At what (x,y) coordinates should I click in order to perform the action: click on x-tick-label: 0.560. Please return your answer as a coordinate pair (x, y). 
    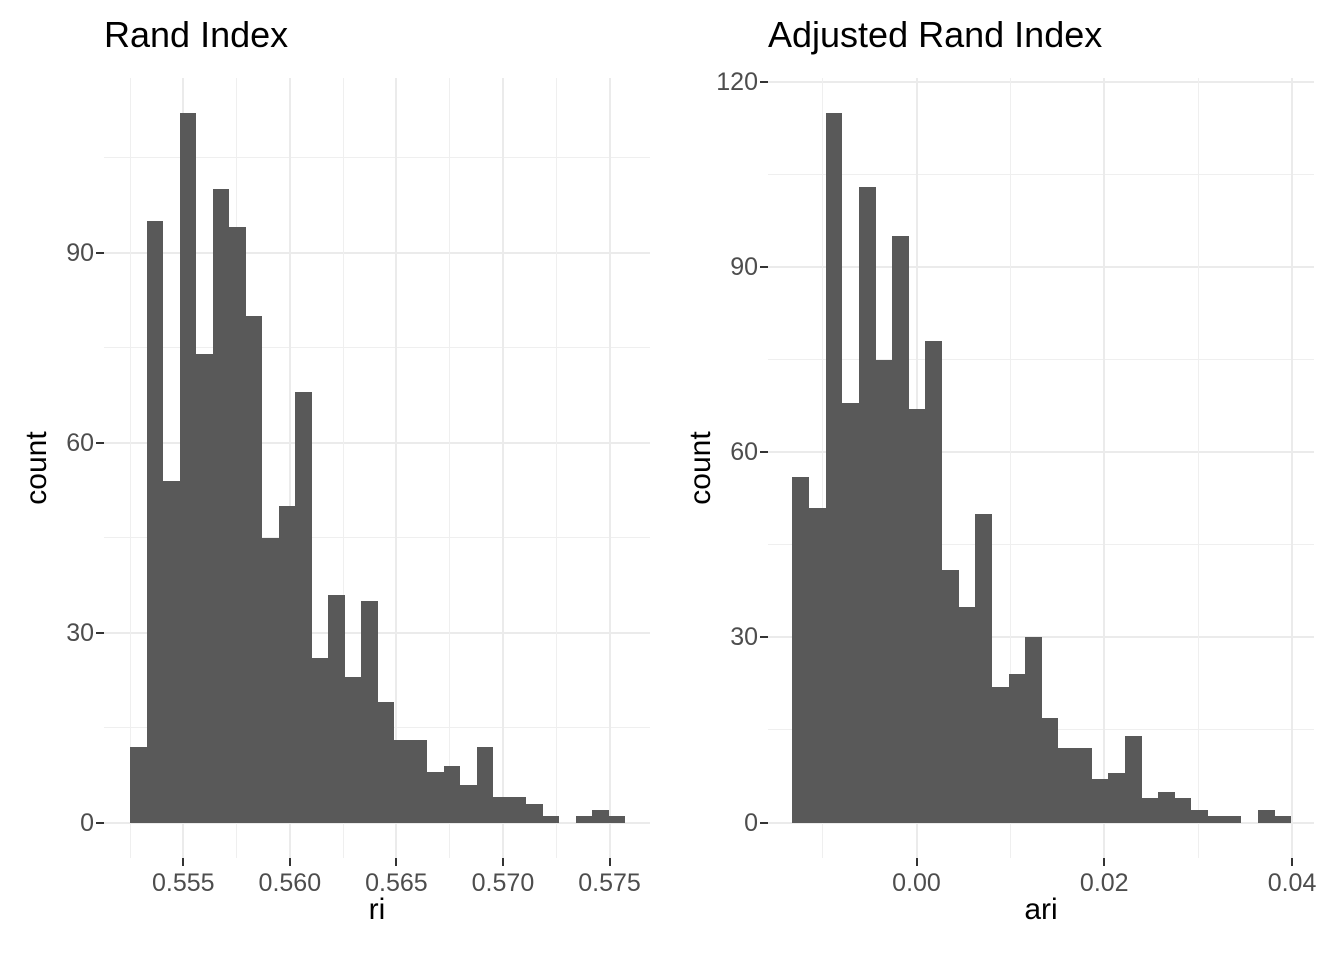
    Looking at the image, I should click on (290, 883).